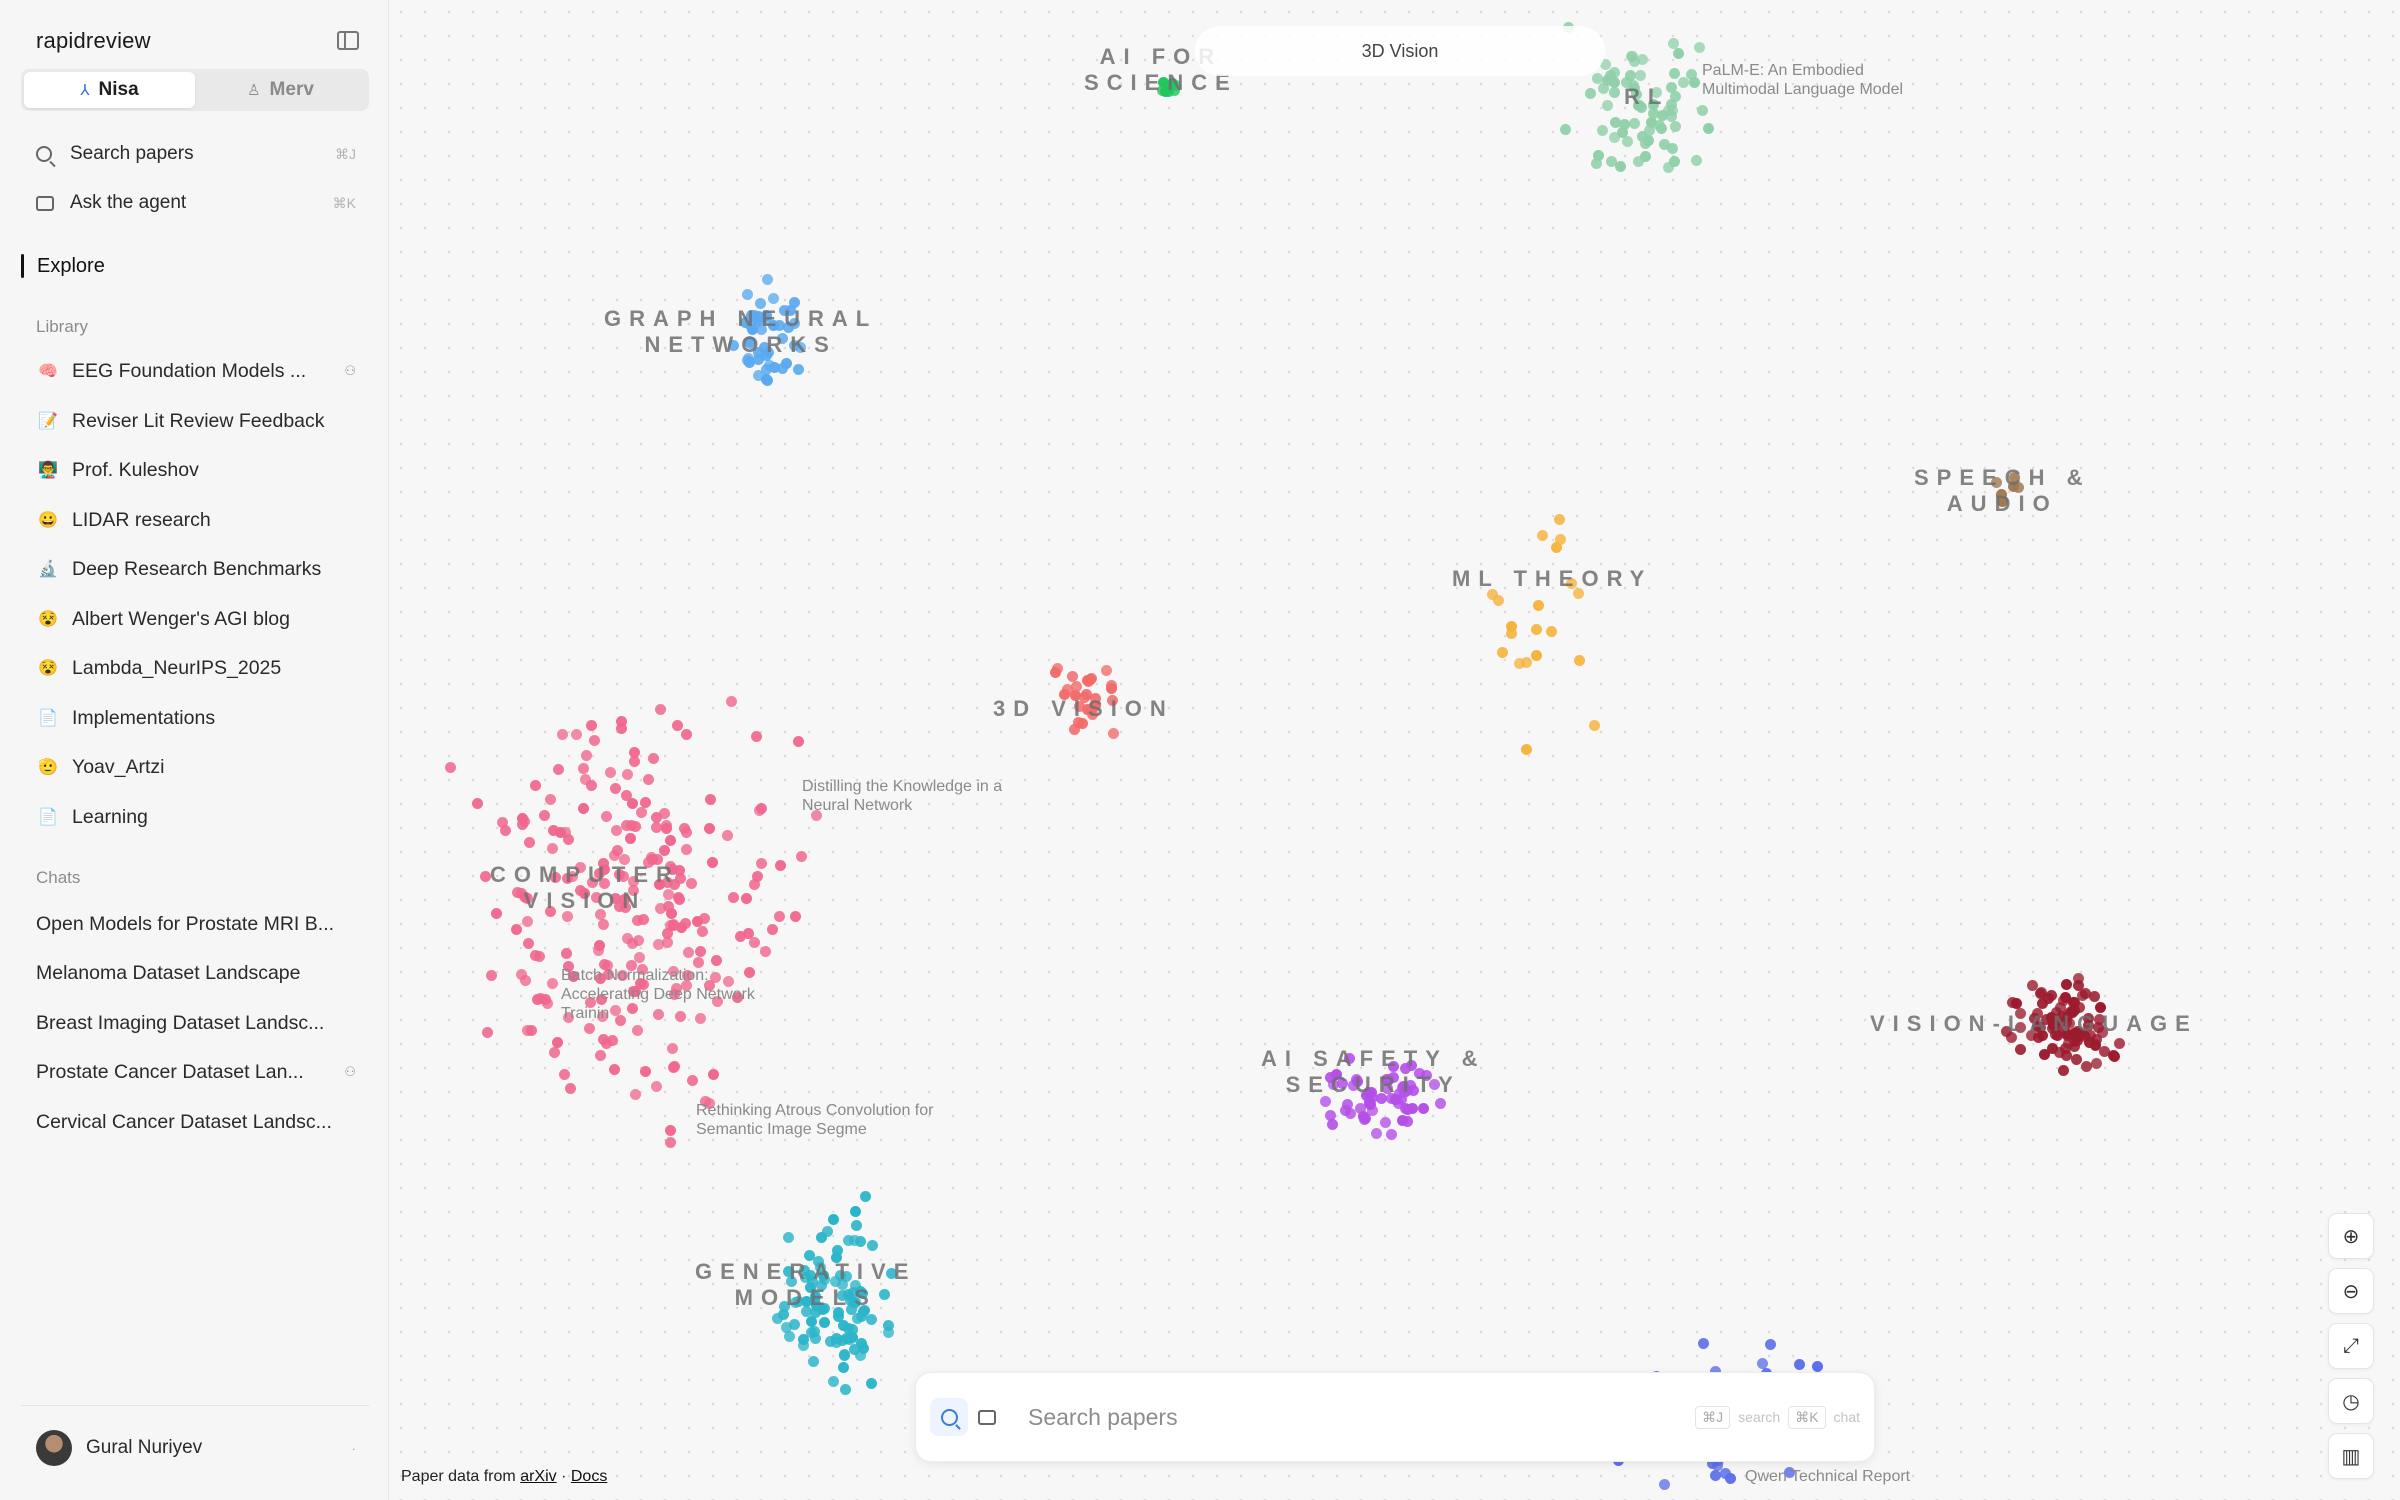  I want to click on library-item: 🫡 Yoav_Artzi, so click(196, 767).